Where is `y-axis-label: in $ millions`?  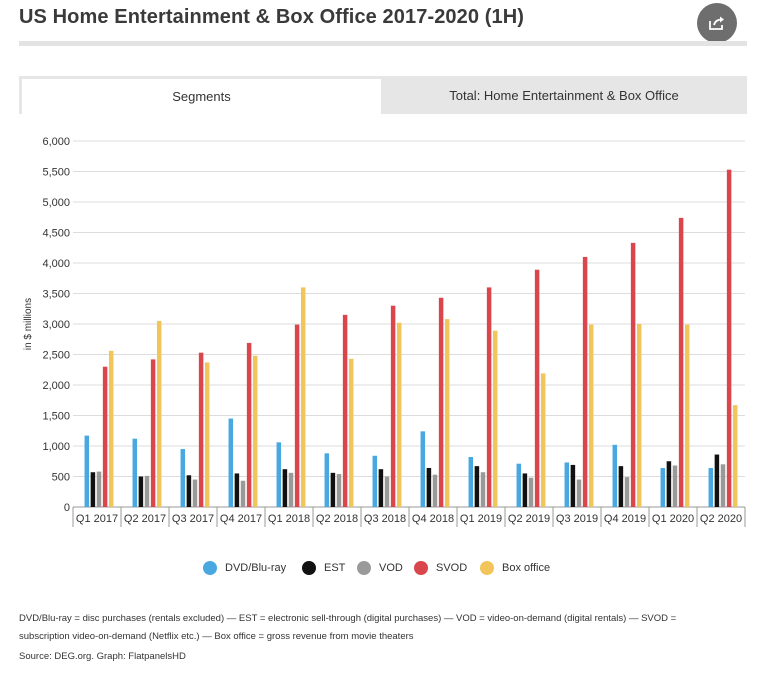
y-axis-label: in $ millions is located at coordinates (28, 324).